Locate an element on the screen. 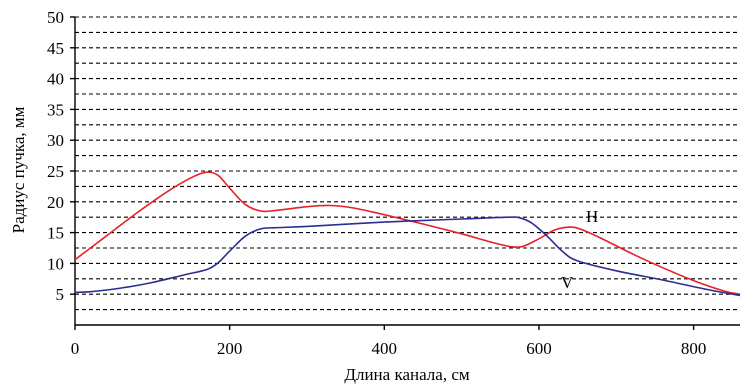 The width and height of the screenshot is (741, 387). y-tick-label: 50 is located at coordinates (55, 17).